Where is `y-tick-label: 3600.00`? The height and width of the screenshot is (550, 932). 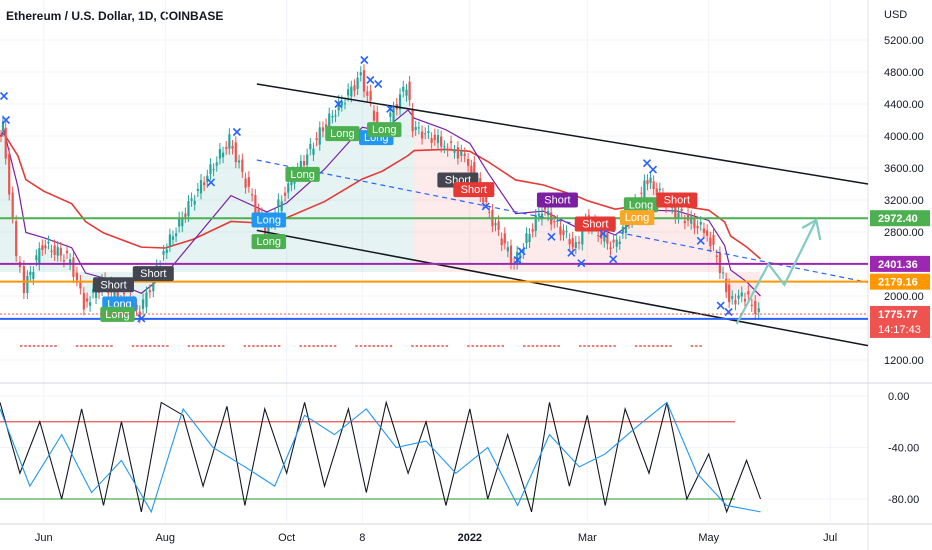
y-tick-label: 3600.00 is located at coordinates (904, 169).